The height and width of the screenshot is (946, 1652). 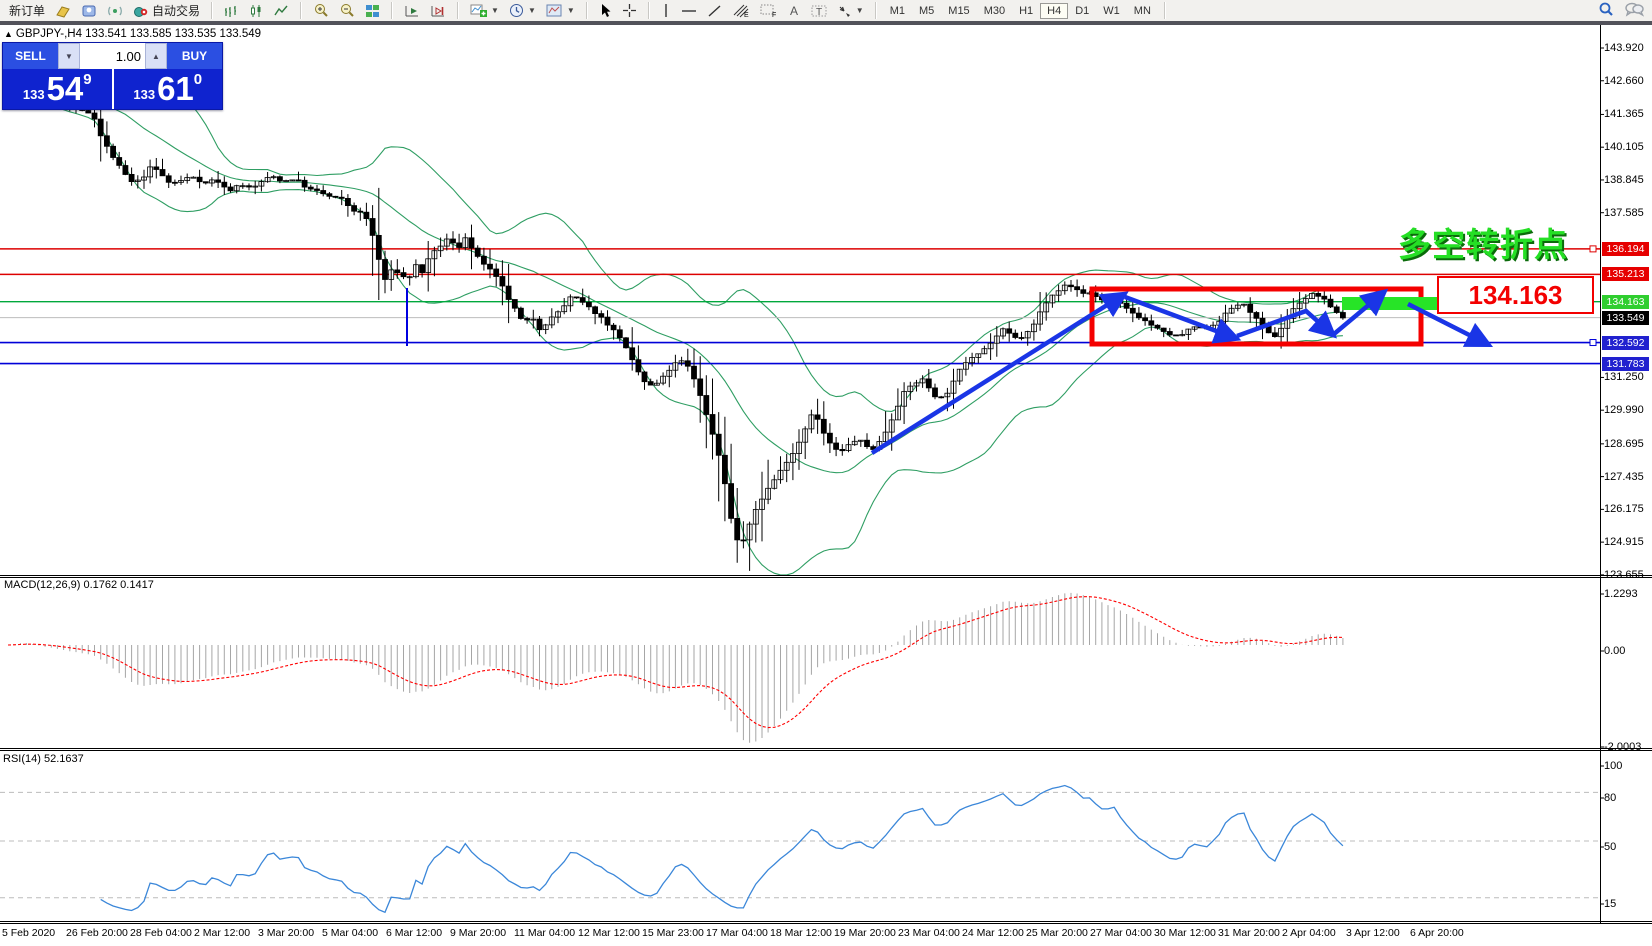 What do you see at coordinates (256, 11) in the screenshot?
I see `candlestick-mode-button` at bounding box center [256, 11].